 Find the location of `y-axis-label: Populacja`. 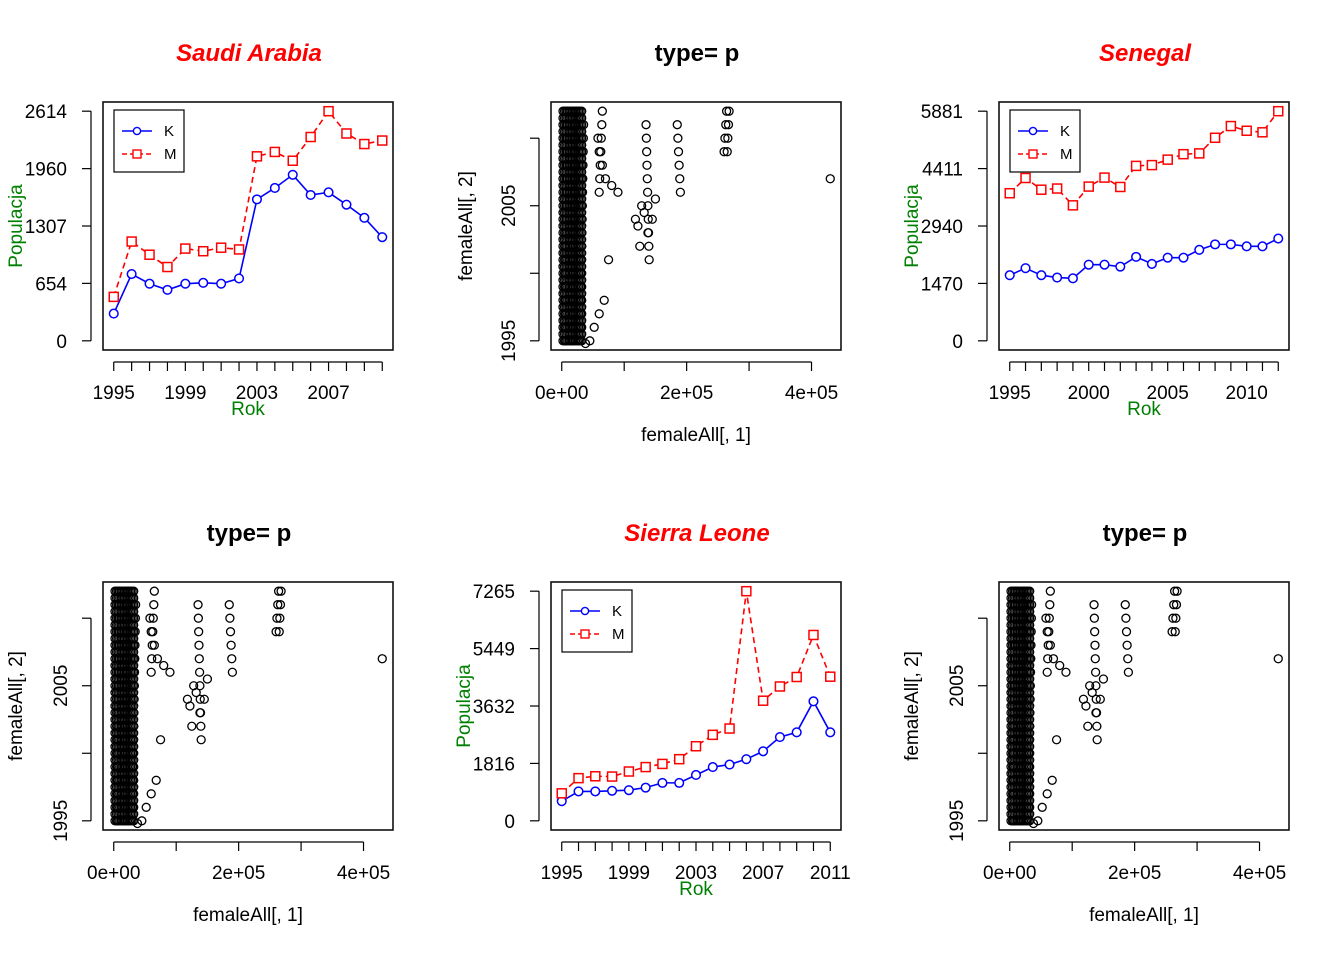

y-axis-label: Populacja is located at coordinates (912, 226).